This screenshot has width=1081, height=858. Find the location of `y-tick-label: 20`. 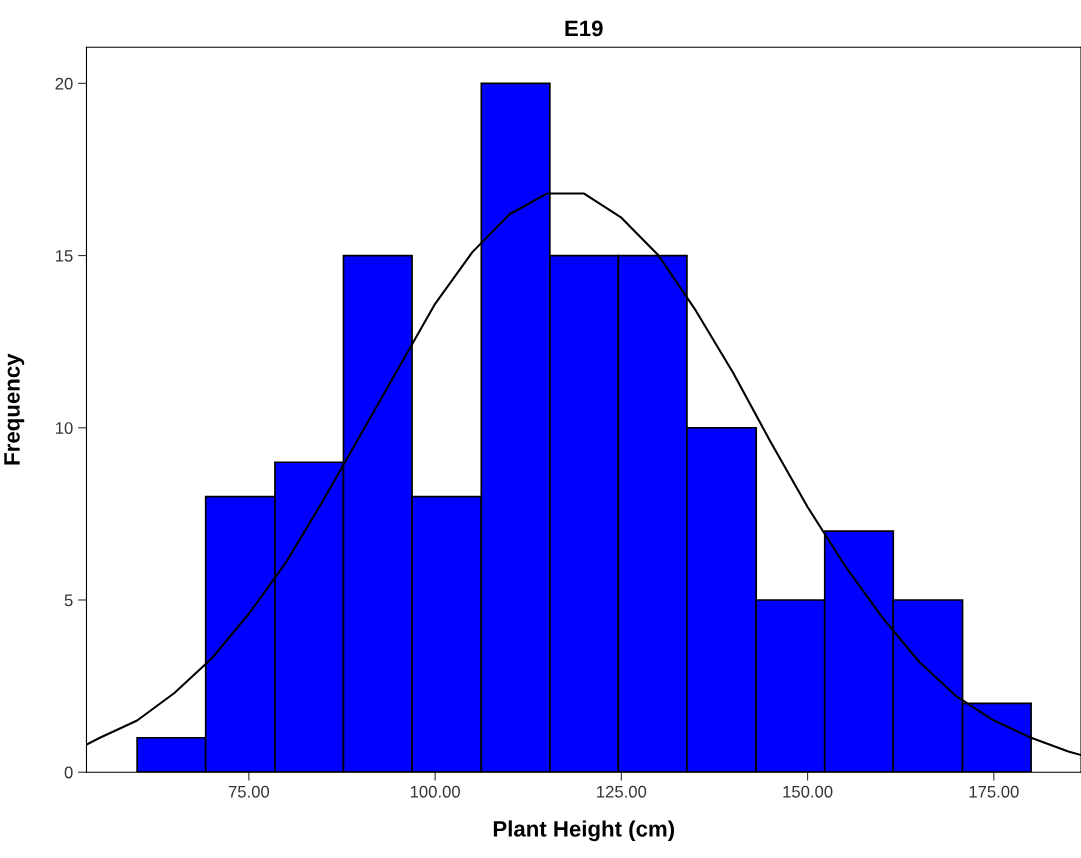

y-tick-label: 20 is located at coordinates (64, 83).